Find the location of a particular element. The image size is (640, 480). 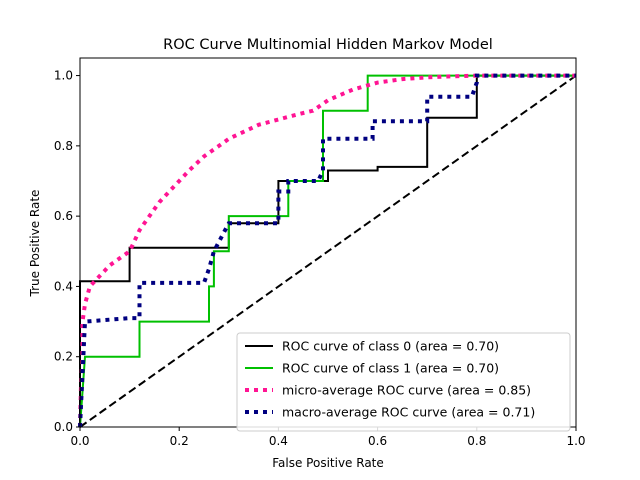

y-tick-label: 0.2 is located at coordinates (63, 357).